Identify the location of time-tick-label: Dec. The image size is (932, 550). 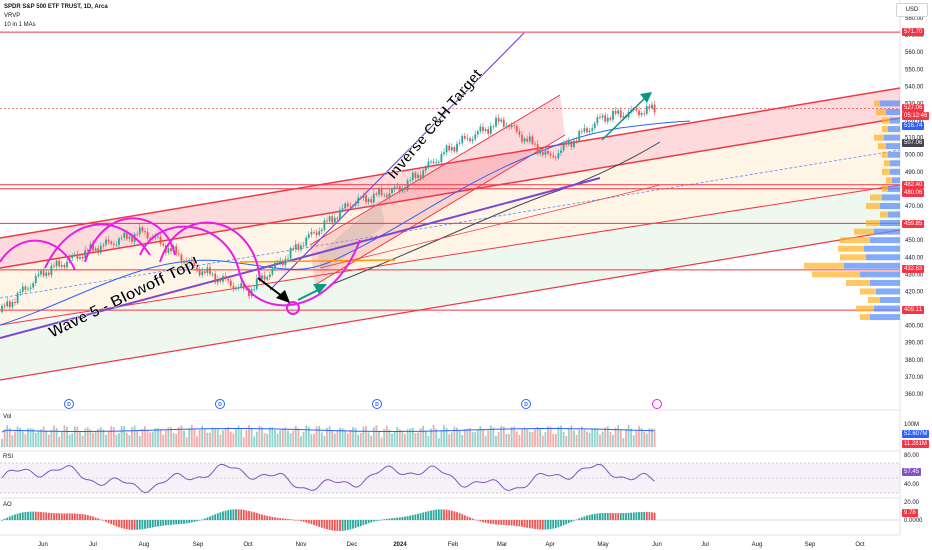
(352, 545).